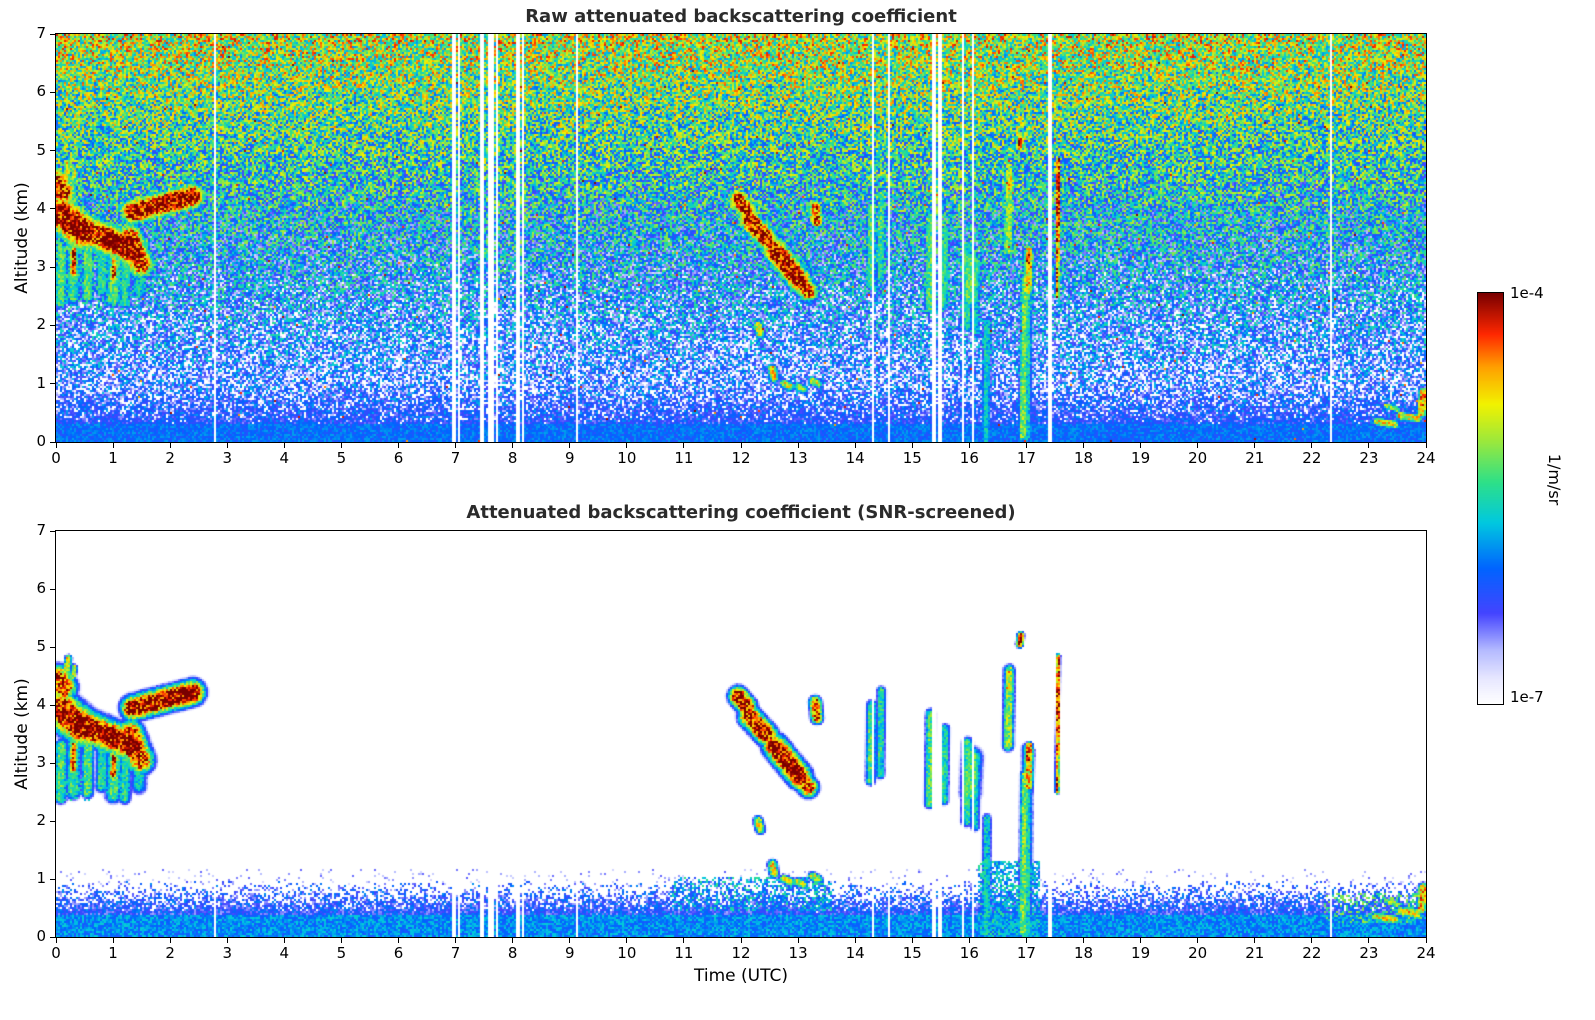 This screenshot has width=1595, height=1020. Describe the element at coordinates (227, 458) in the screenshot. I see `x-tick-label: 3` at that location.